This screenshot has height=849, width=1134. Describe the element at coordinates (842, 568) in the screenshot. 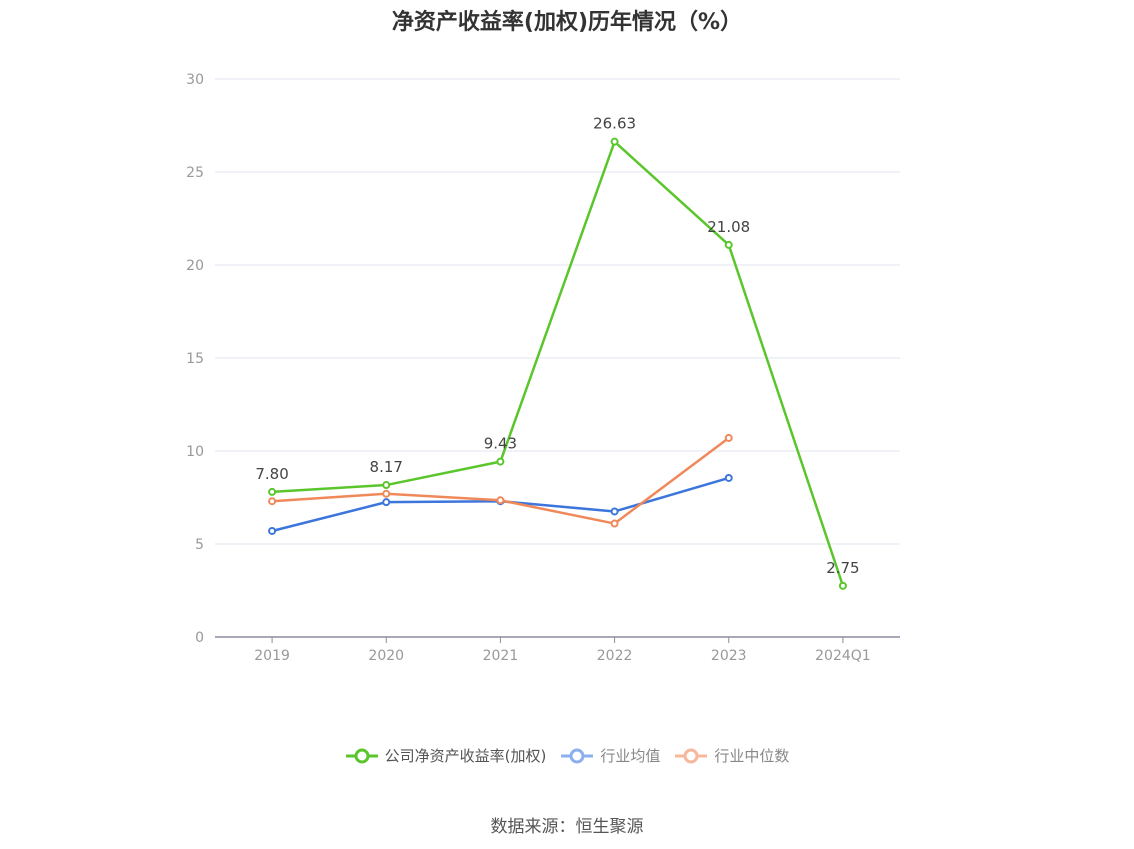

I see `data-label: 2.75` at that location.